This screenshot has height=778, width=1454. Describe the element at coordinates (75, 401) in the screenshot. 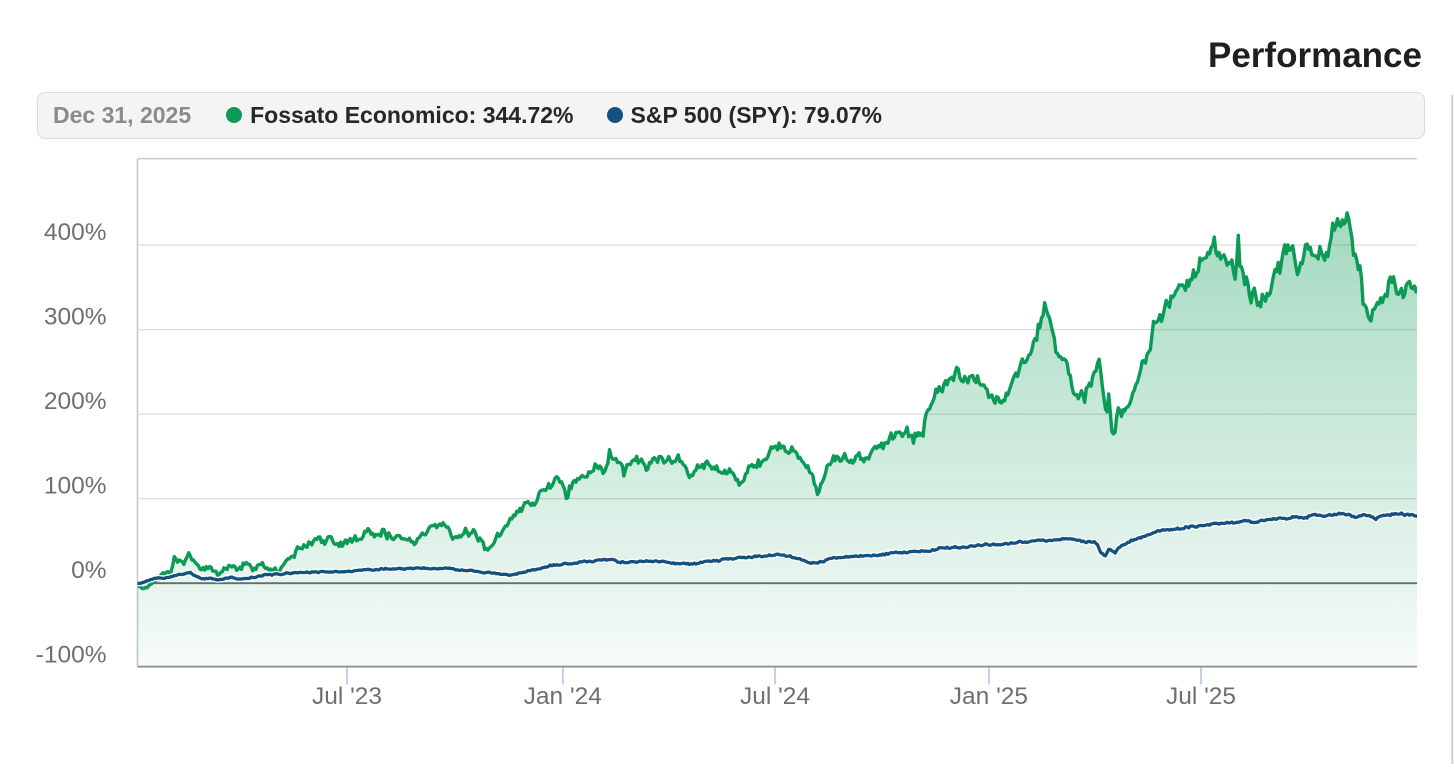

I see `svg-text: 200%` at that location.